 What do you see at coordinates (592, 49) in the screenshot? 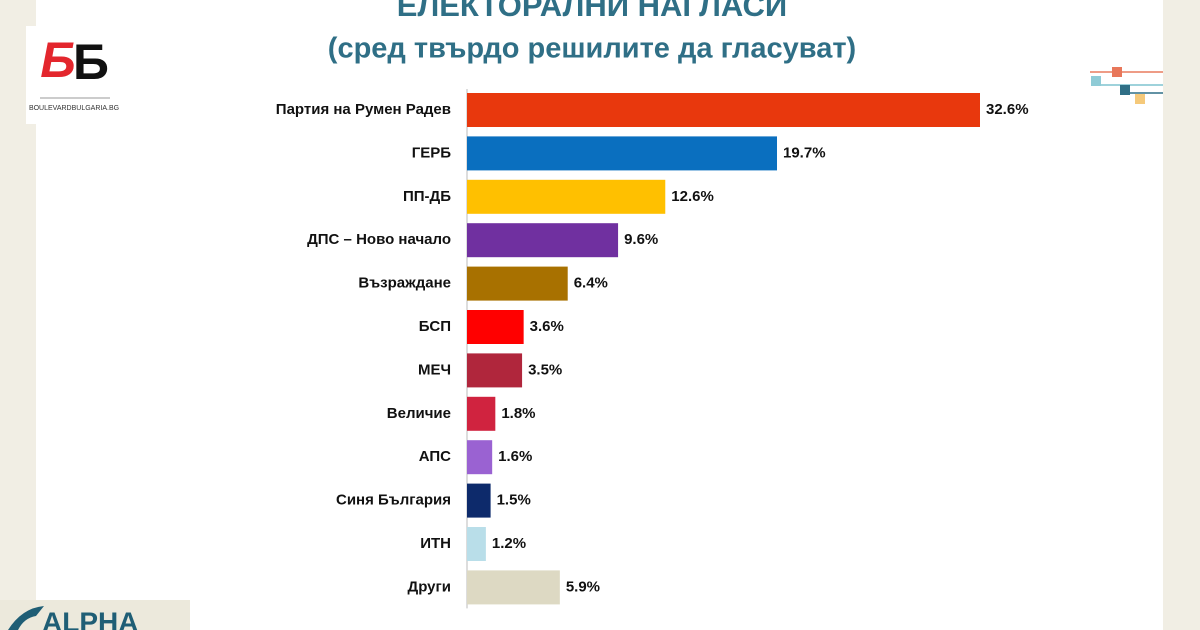
I see `chart-subtitle: (сред твърдо решилите да гласуват)` at bounding box center [592, 49].